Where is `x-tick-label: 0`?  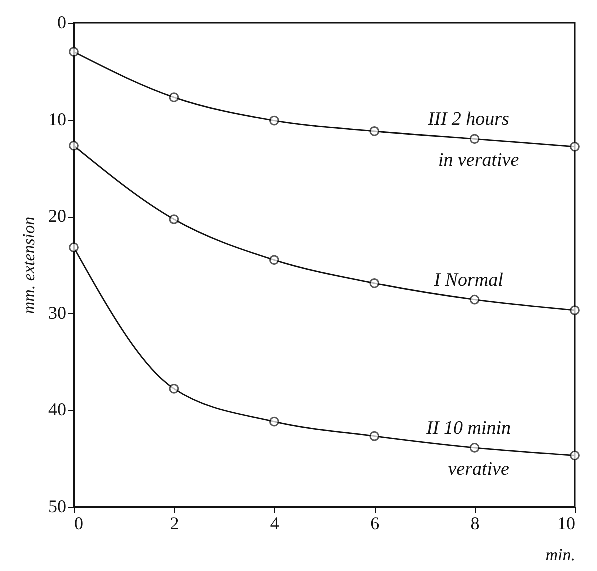 x-tick-label: 0 is located at coordinates (79, 524).